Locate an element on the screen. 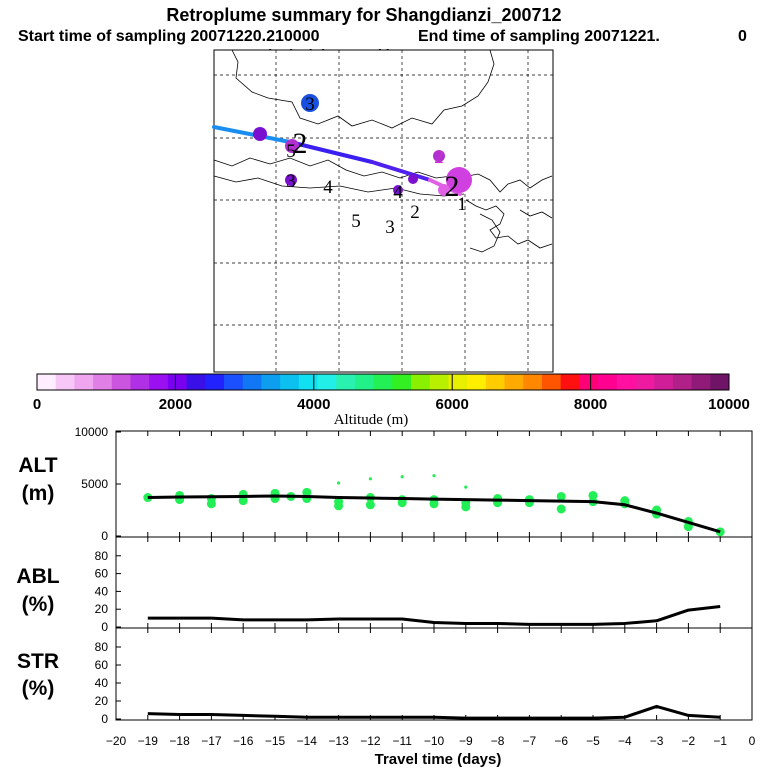  day-label: 4 is located at coordinates (398, 192).